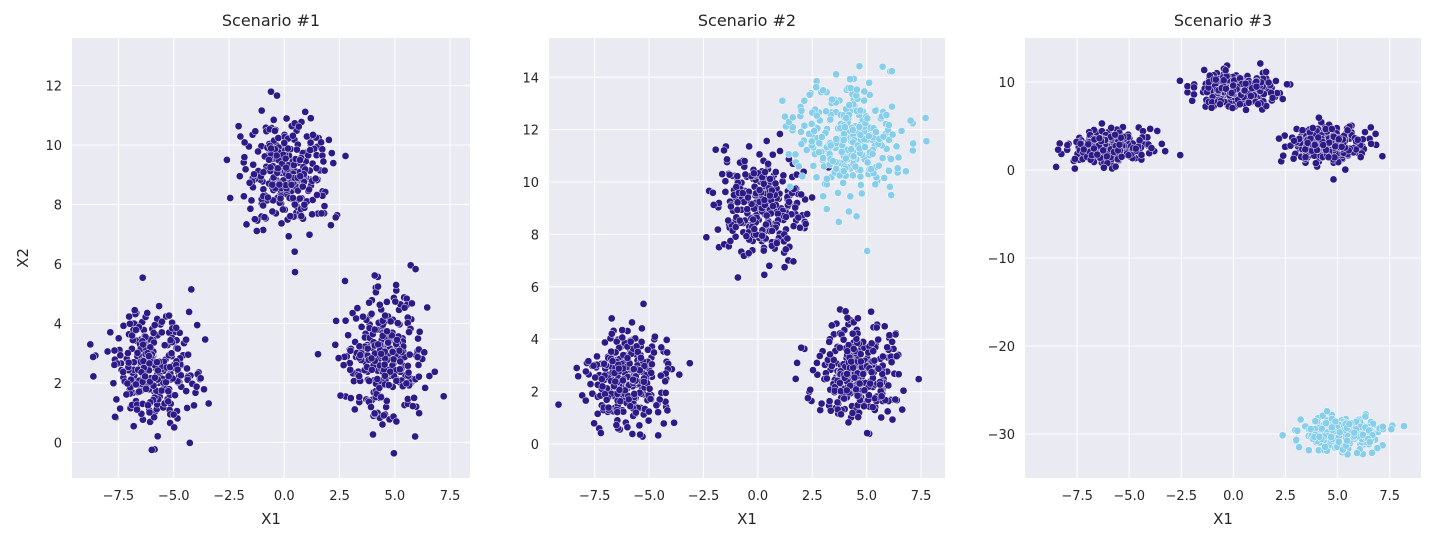  What do you see at coordinates (58, 265) in the screenshot?
I see `y-tick-label: 6` at bounding box center [58, 265].